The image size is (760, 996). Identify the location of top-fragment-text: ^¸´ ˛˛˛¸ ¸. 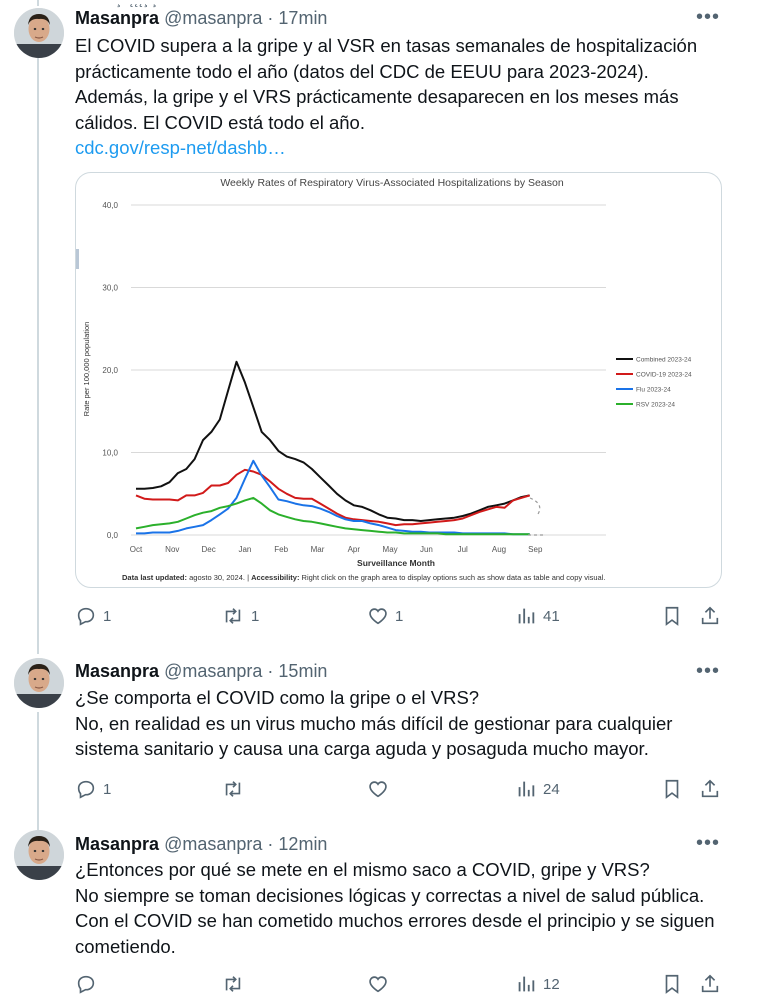
(133, 3).